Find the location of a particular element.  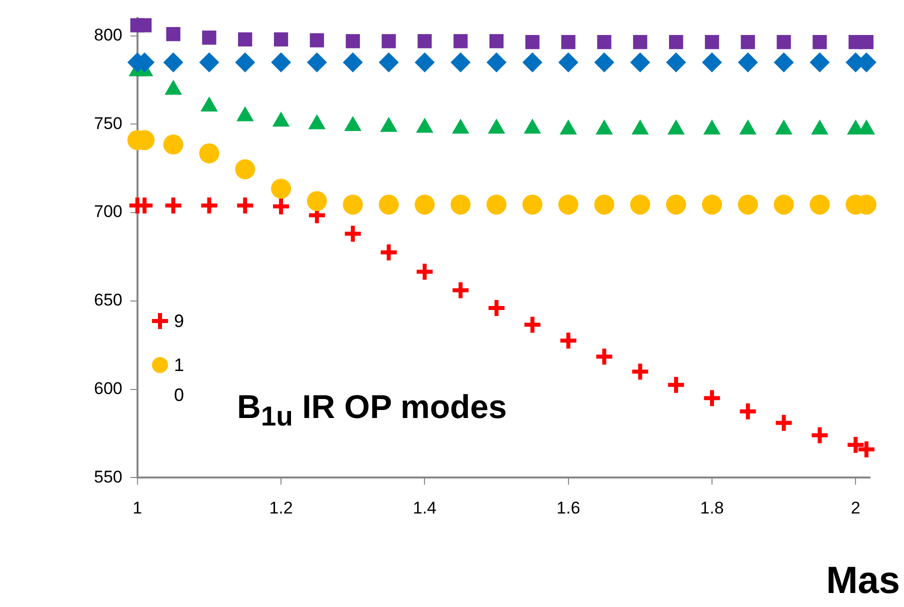

y-tick-label: 700 is located at coordinates (108, 212).